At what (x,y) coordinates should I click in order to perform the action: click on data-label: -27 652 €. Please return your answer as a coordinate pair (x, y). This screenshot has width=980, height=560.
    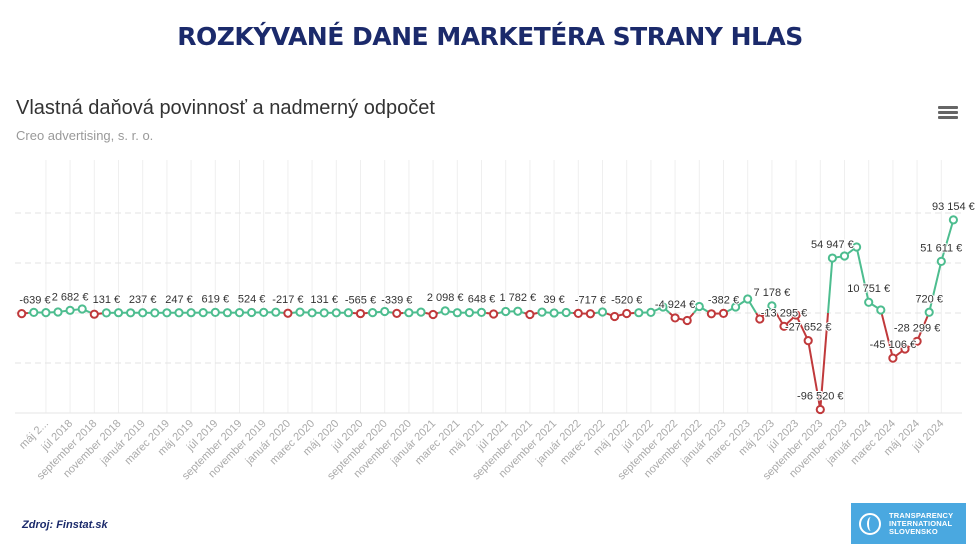
    Looking at the image, I should click on (808, 328).